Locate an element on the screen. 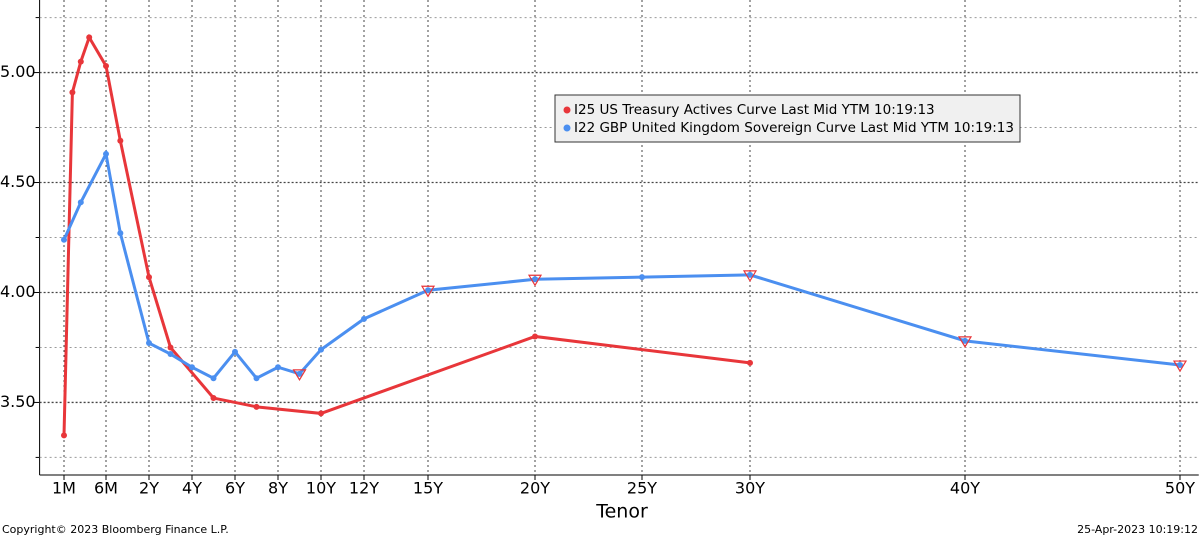 The image size is (1200, 543). x-tick-label: 12Y is located at coordinates (364, 488).